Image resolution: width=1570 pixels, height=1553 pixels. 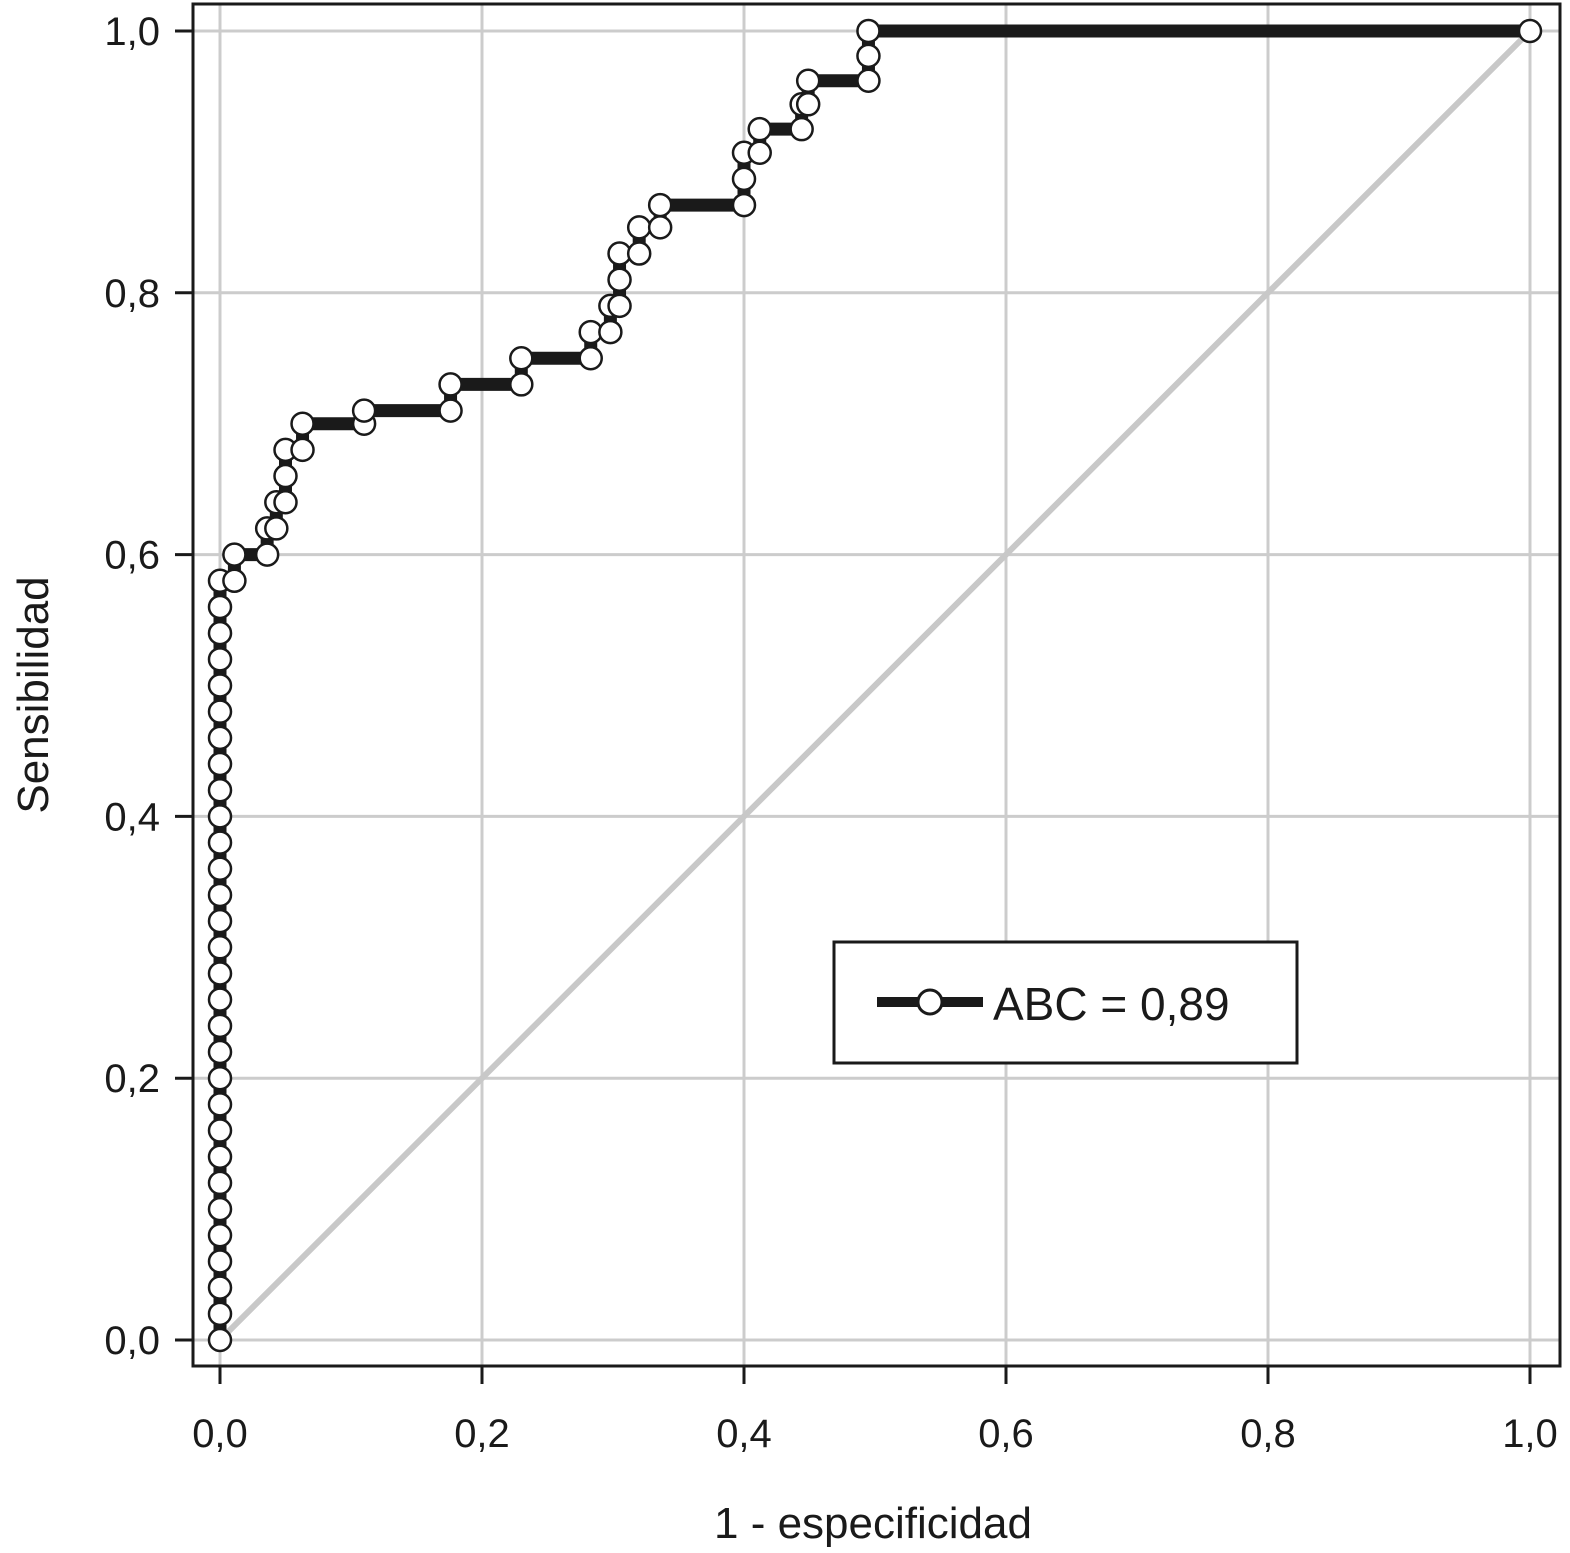 What do you see at coordinates (132, 32) in the screenshot?
I see `y-tick-label: 1,0` at bounding box center [132, 32].